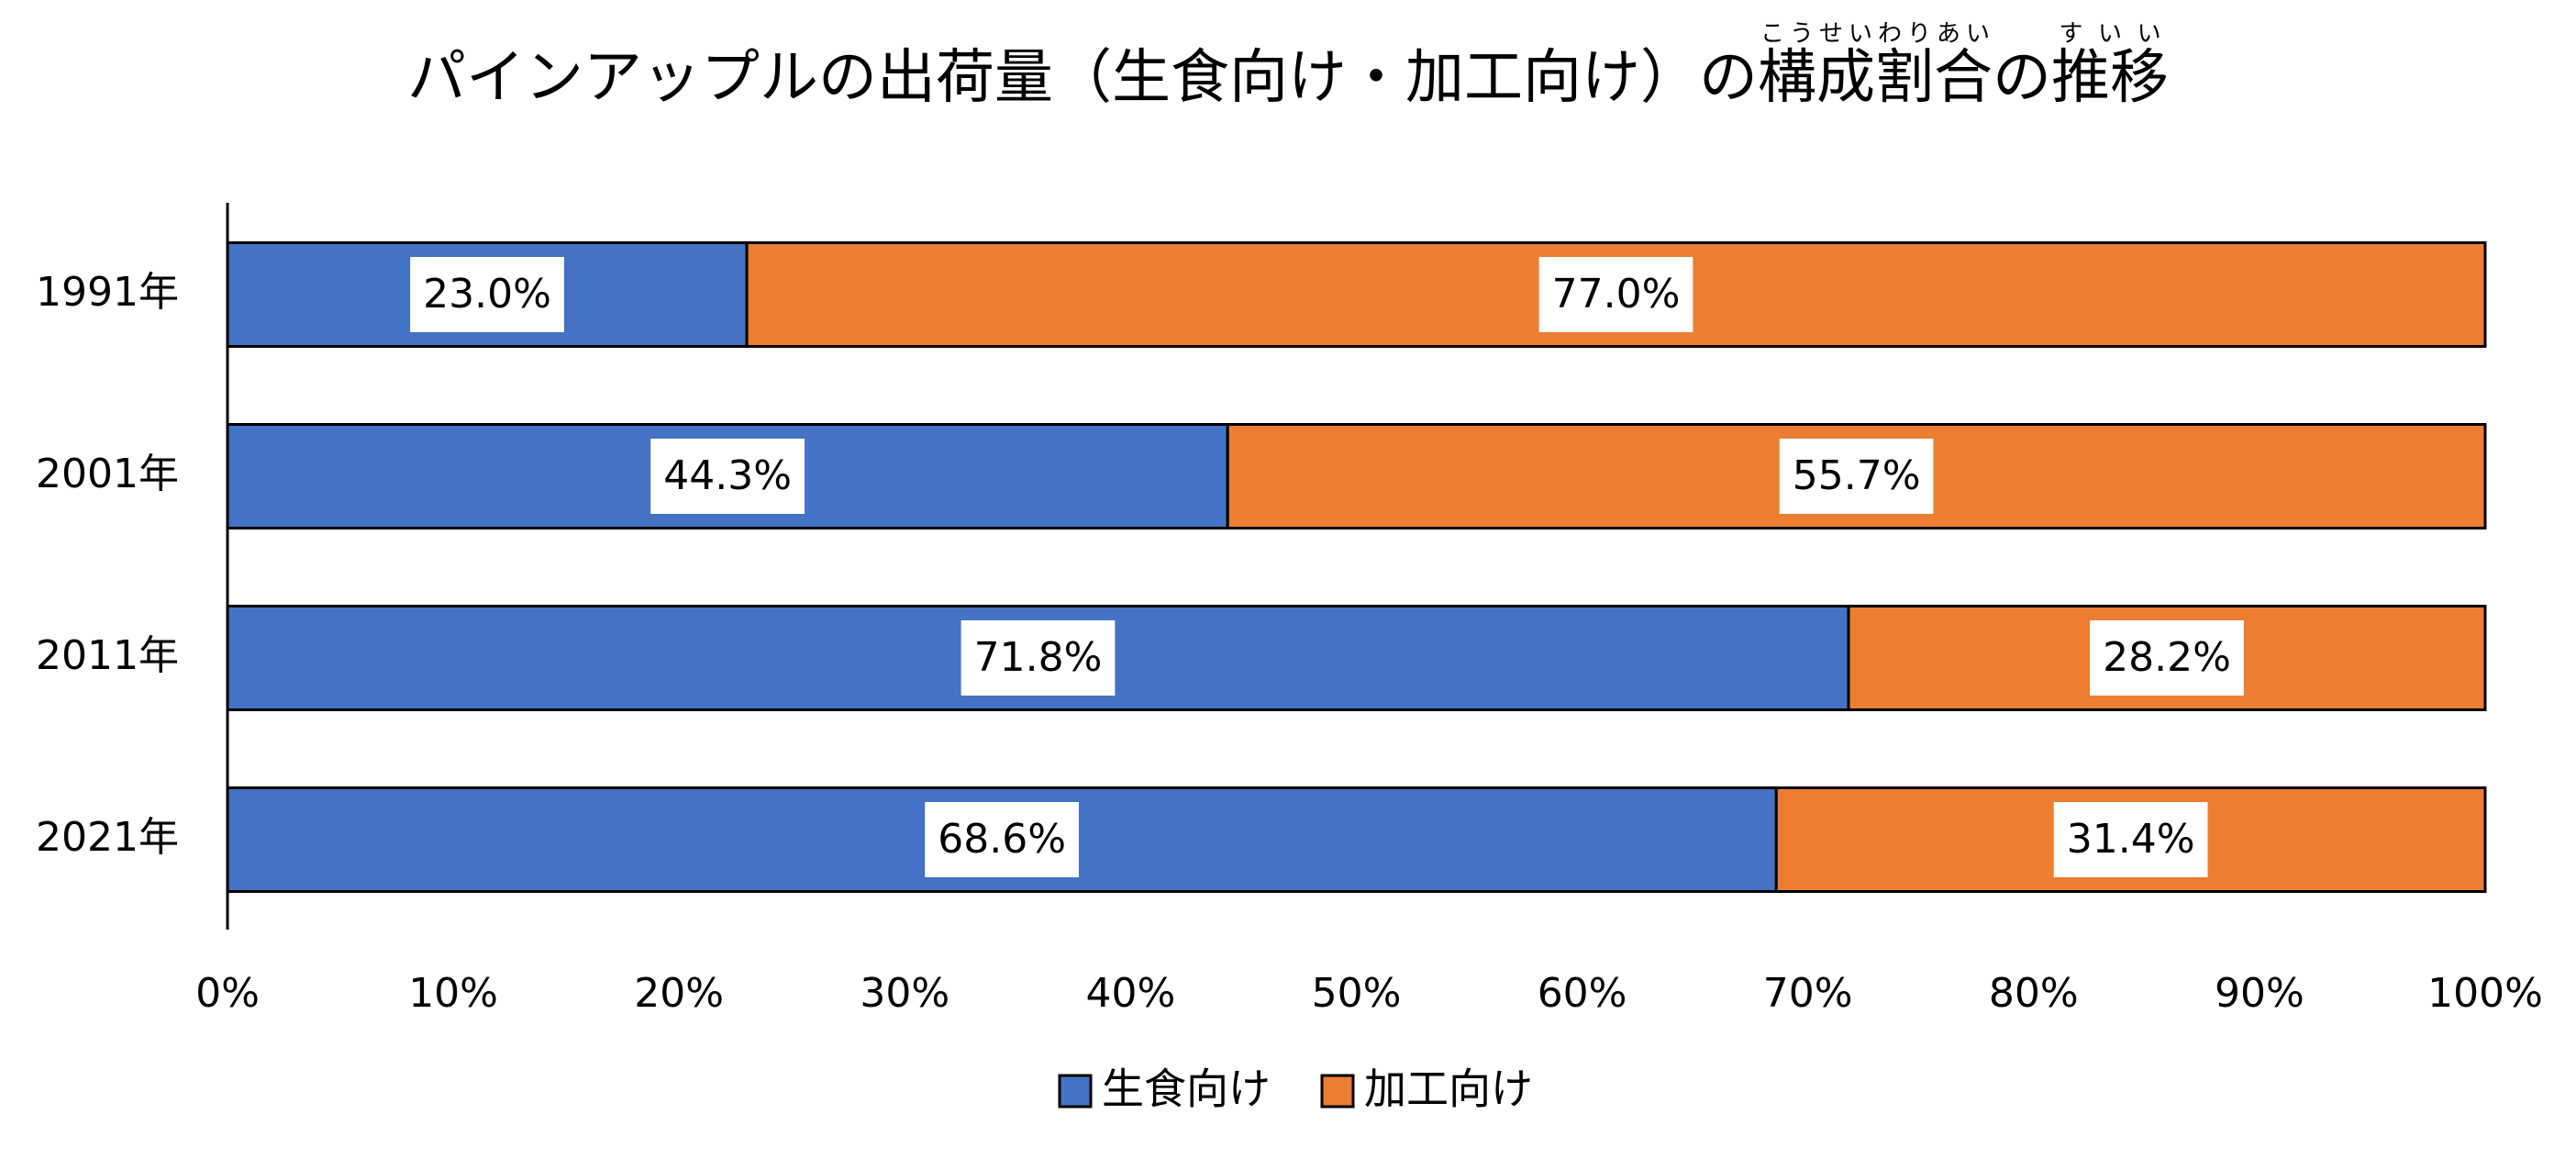 Image resolution: width=2576 pixels, height=1159 pixels. What do you see at coordinates (1186, 1089) in the screenshot?
I see `legend-label: 生食向け` at bounding box center [1186, 1089].